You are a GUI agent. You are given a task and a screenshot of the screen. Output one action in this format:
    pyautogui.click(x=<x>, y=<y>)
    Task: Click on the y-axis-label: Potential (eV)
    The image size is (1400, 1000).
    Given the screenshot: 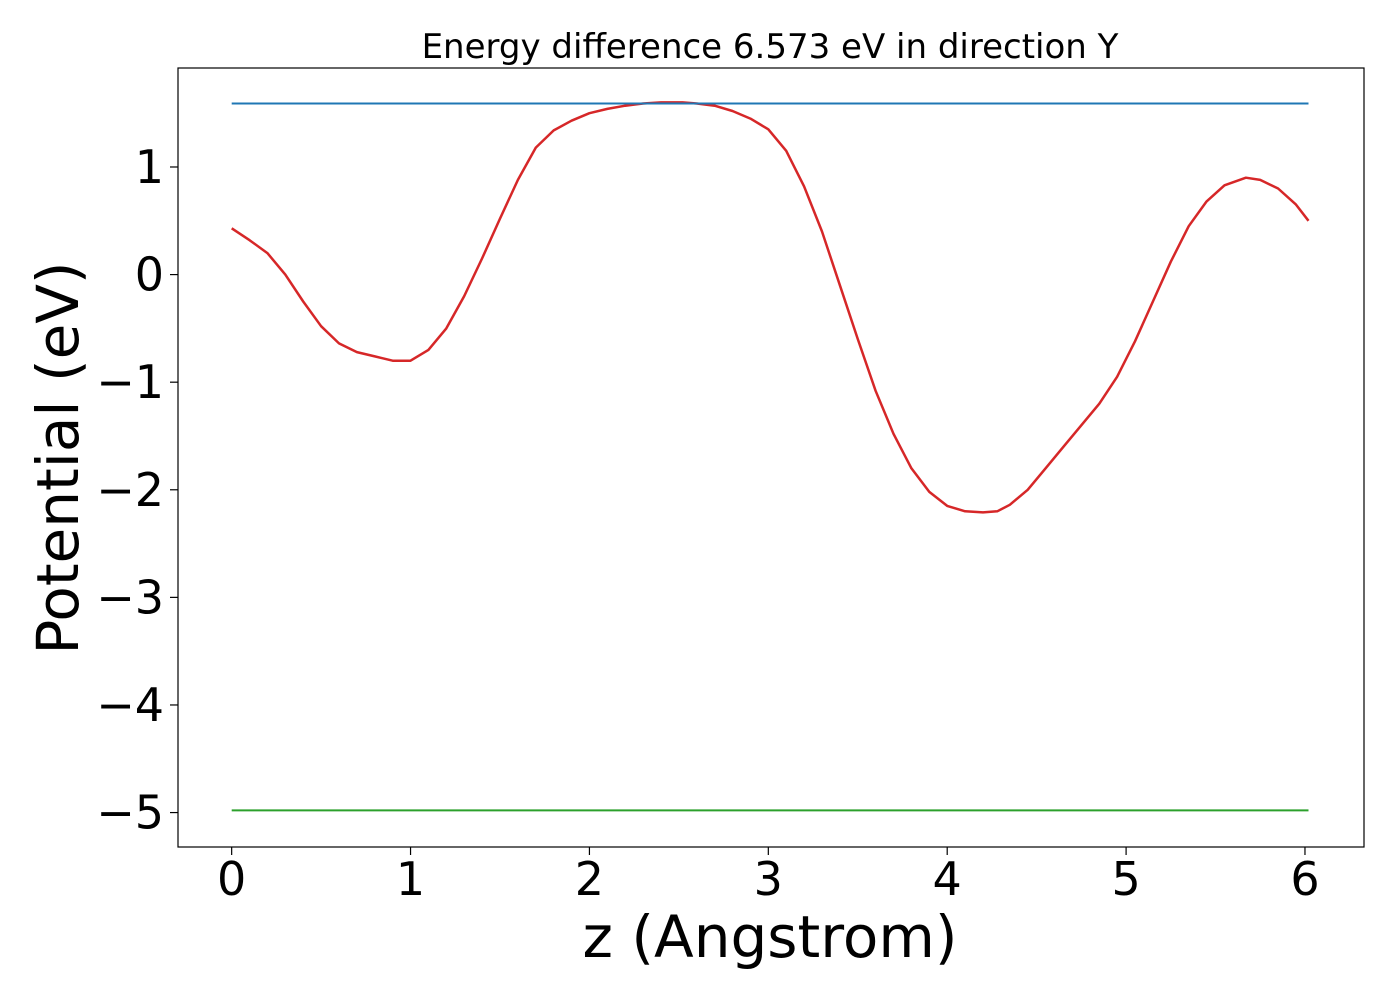 What is the action you would take?
    pyautogui.click(x=58, y=457)
    